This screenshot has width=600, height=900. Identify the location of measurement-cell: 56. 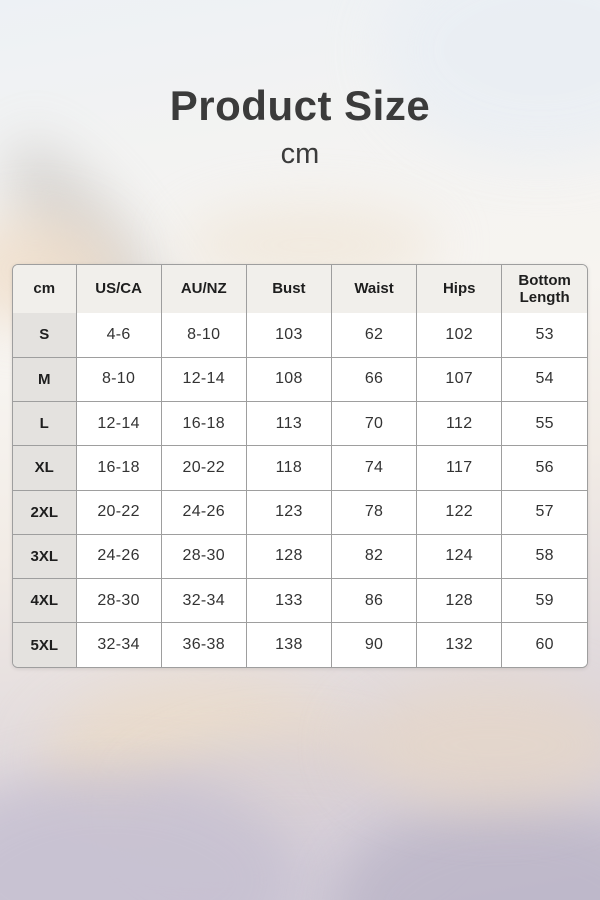
(544, 468).